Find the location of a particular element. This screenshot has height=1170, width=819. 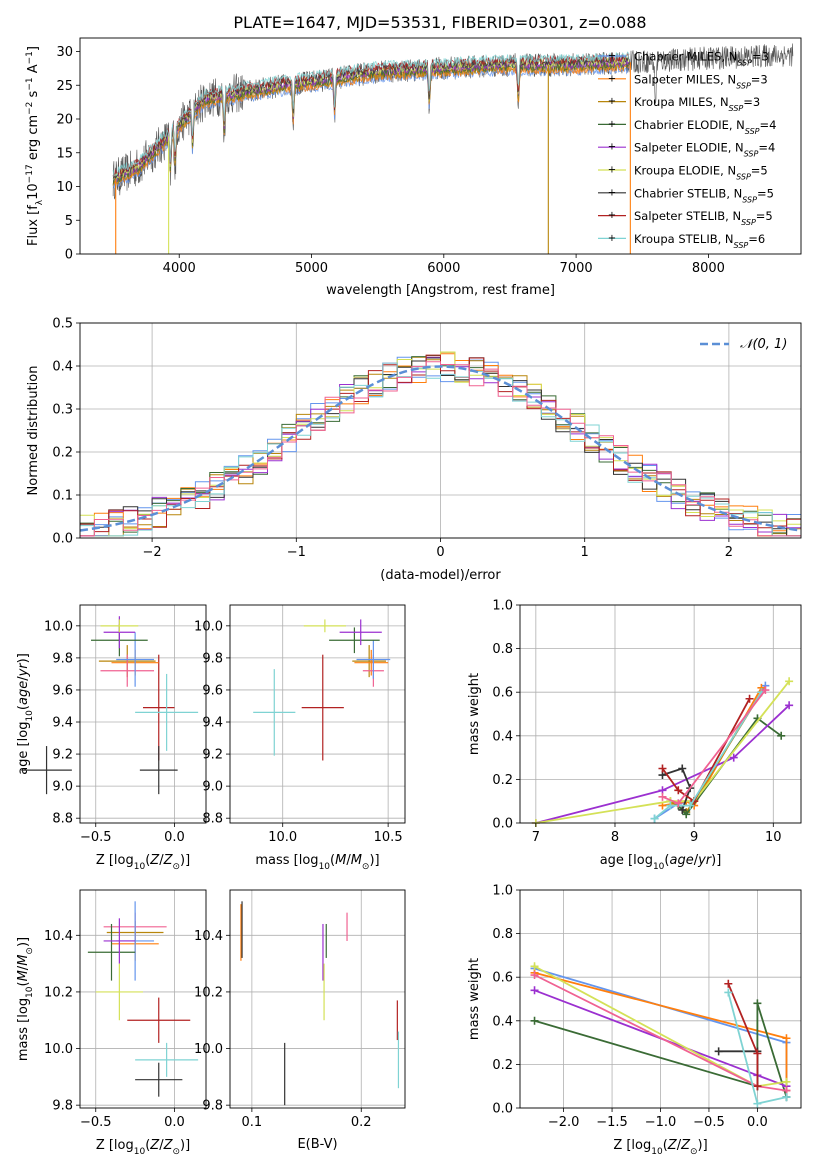

y-tick-label: 0 is located at coordinates (69, 255).